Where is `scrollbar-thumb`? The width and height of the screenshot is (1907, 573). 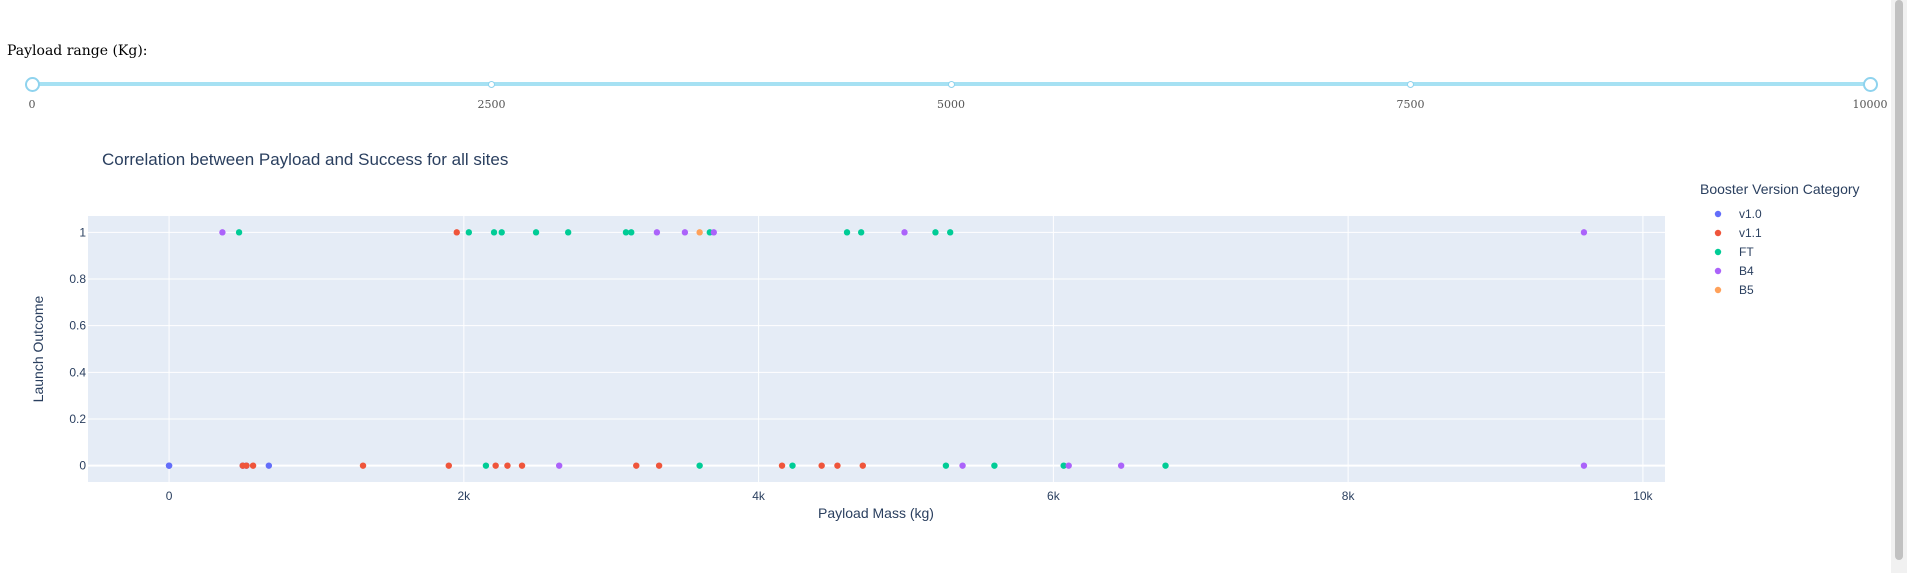
scrollbar-thumb is located at coordinates (1899, 280).